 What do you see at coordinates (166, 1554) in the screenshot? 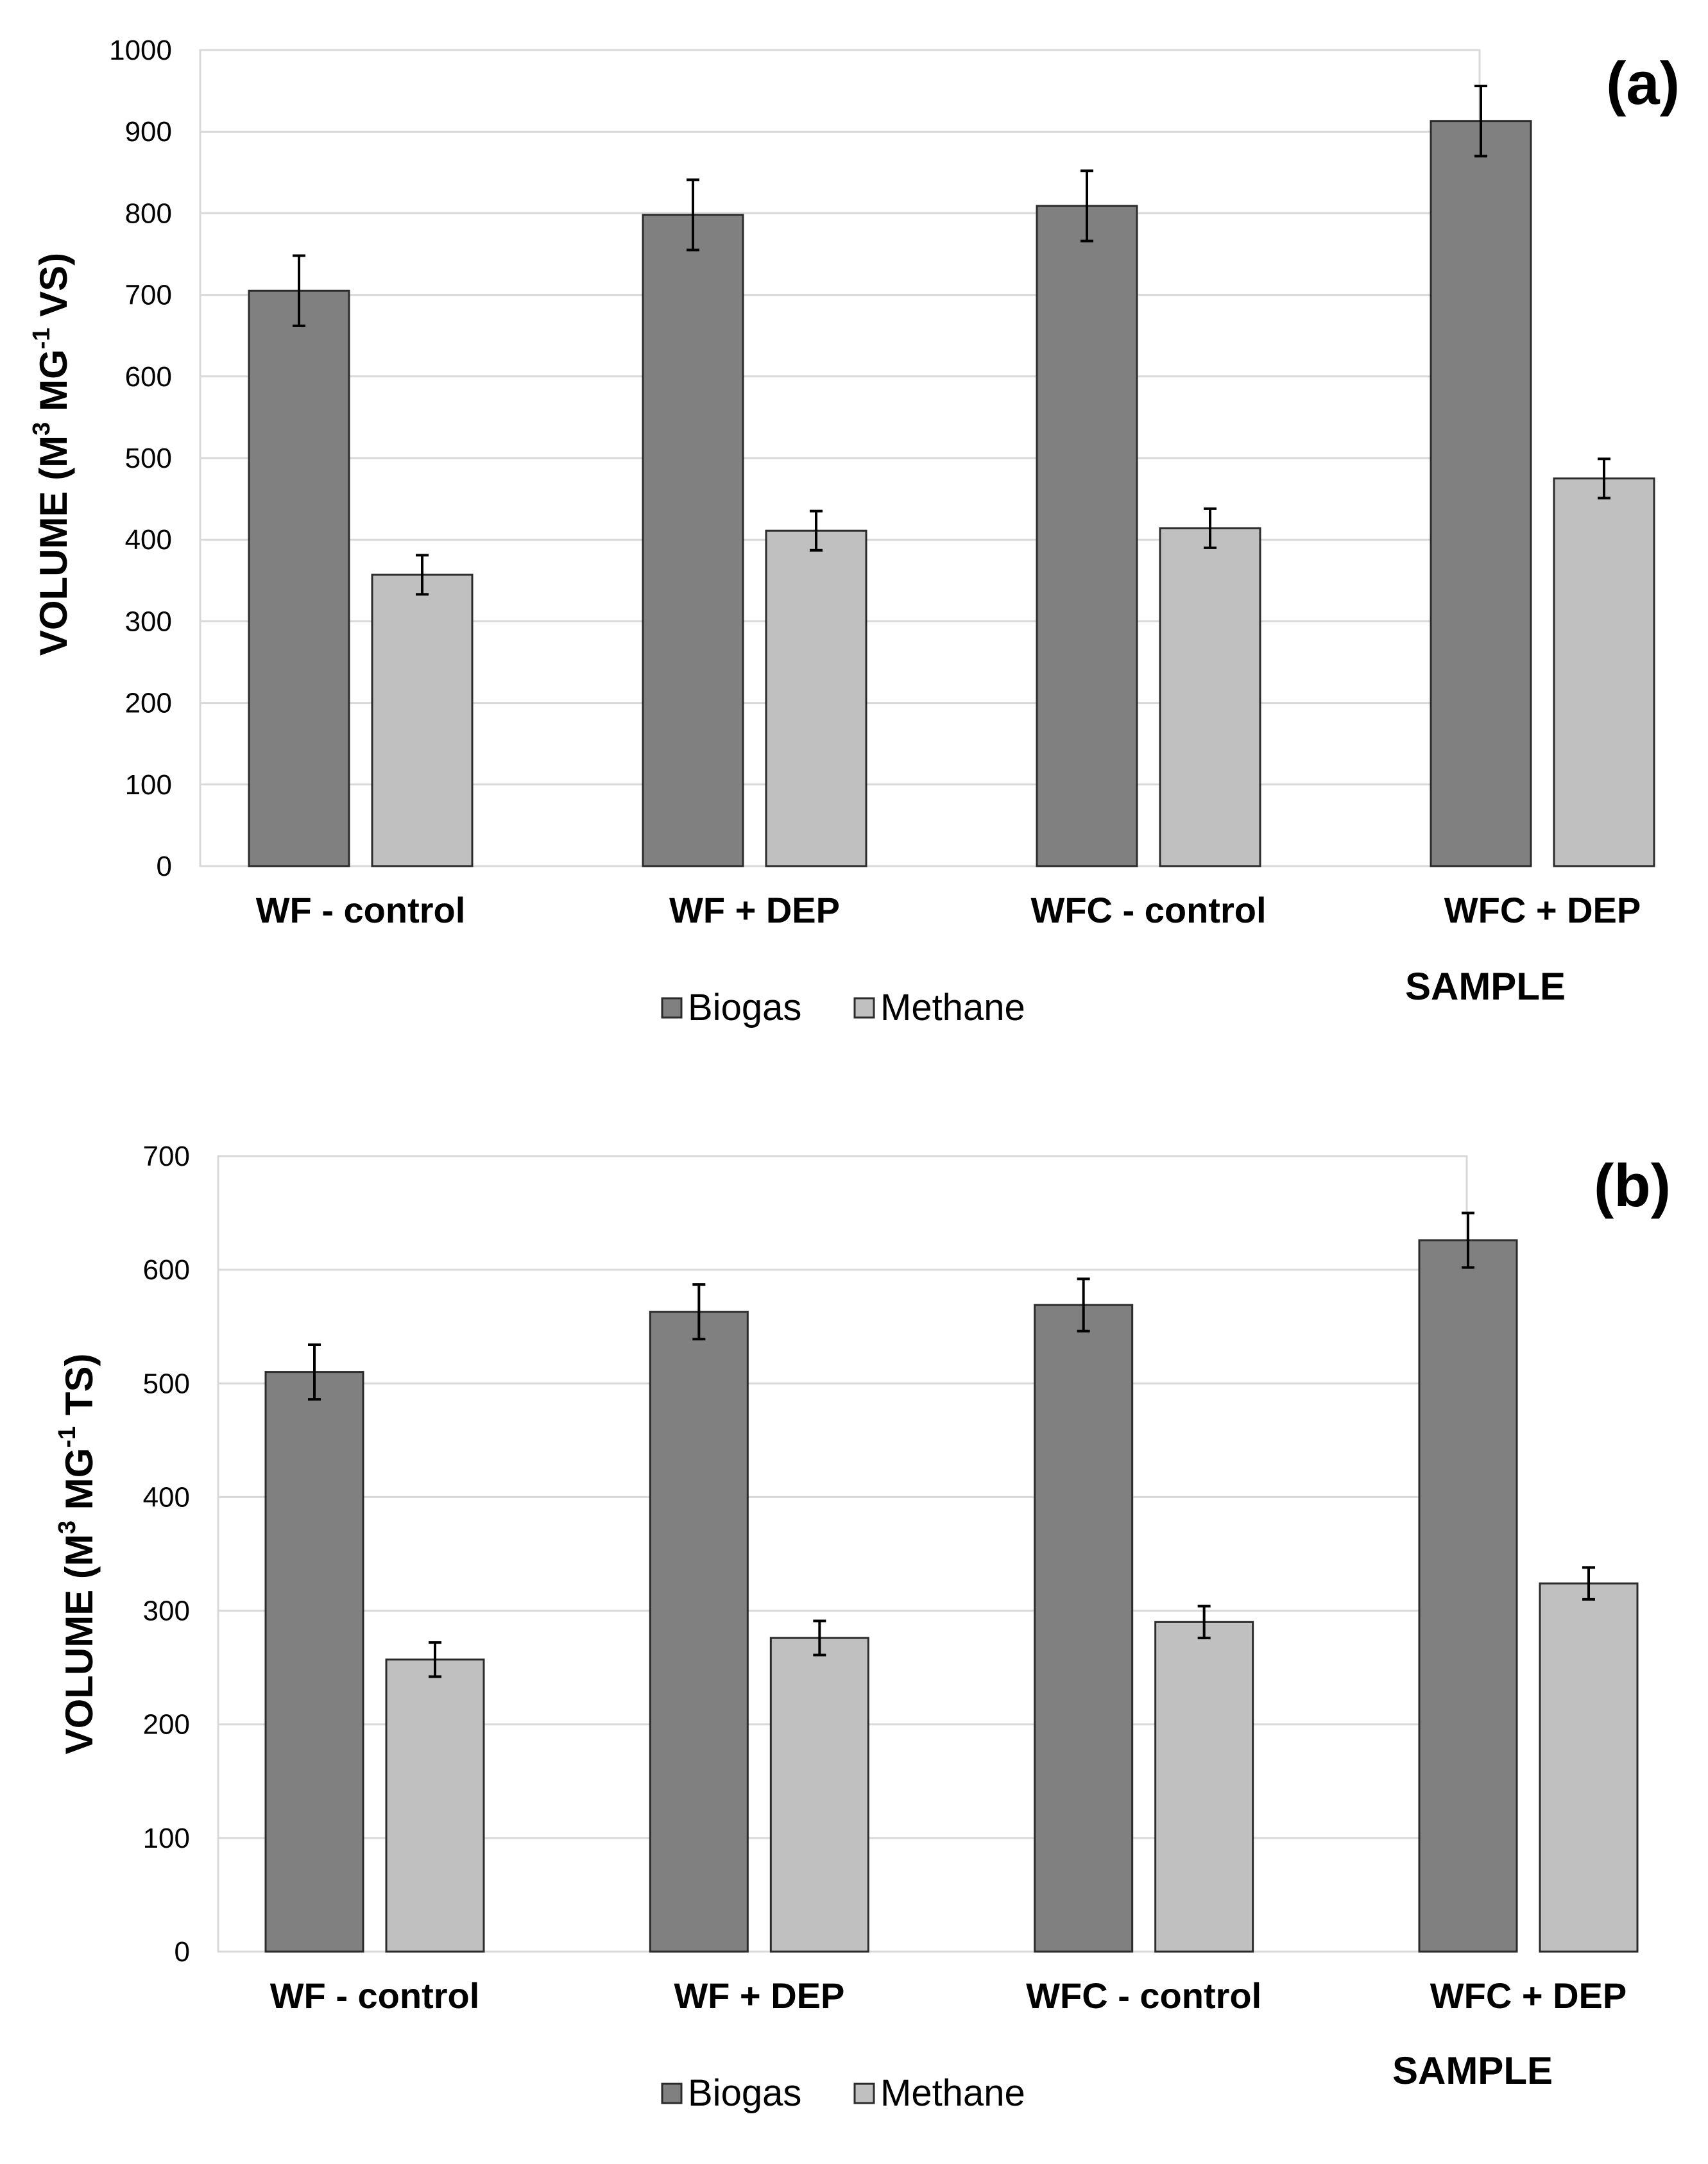
I see `y-tick-labels: 0 100 200 300 400 500 600 700` at bounding box center [166, 1554].